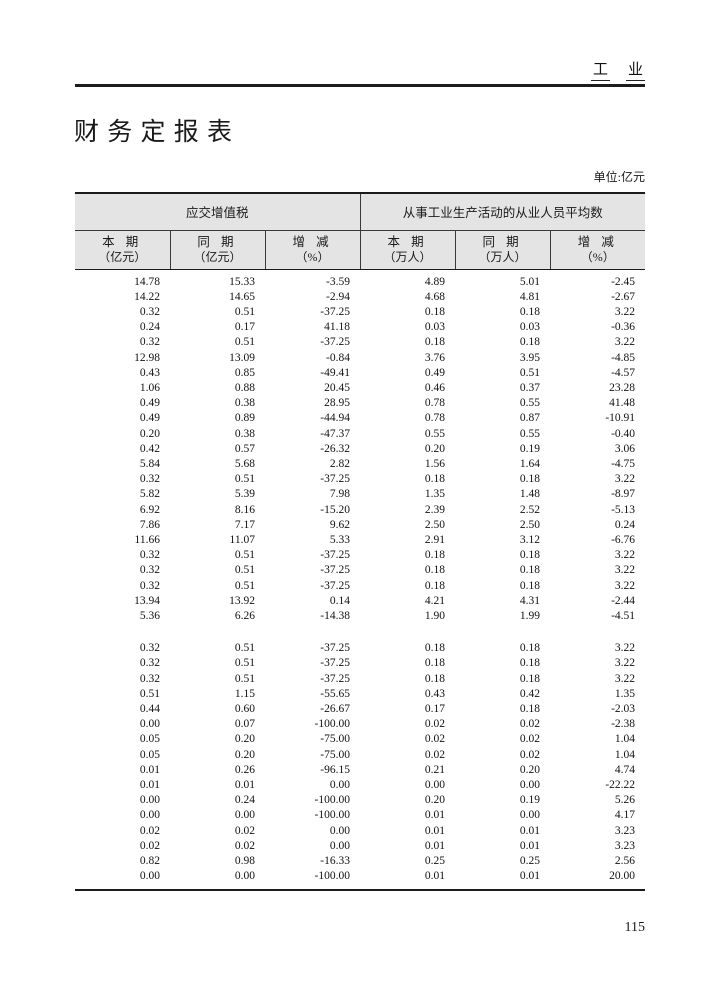 Image resolution: width=718 pixels, height=994 pixels. Describe the element at coordinates (360, 388) in the screenshot. I see `table-row: 1.06 0.88 20.45 0.46 0.37 23.28` at that location.